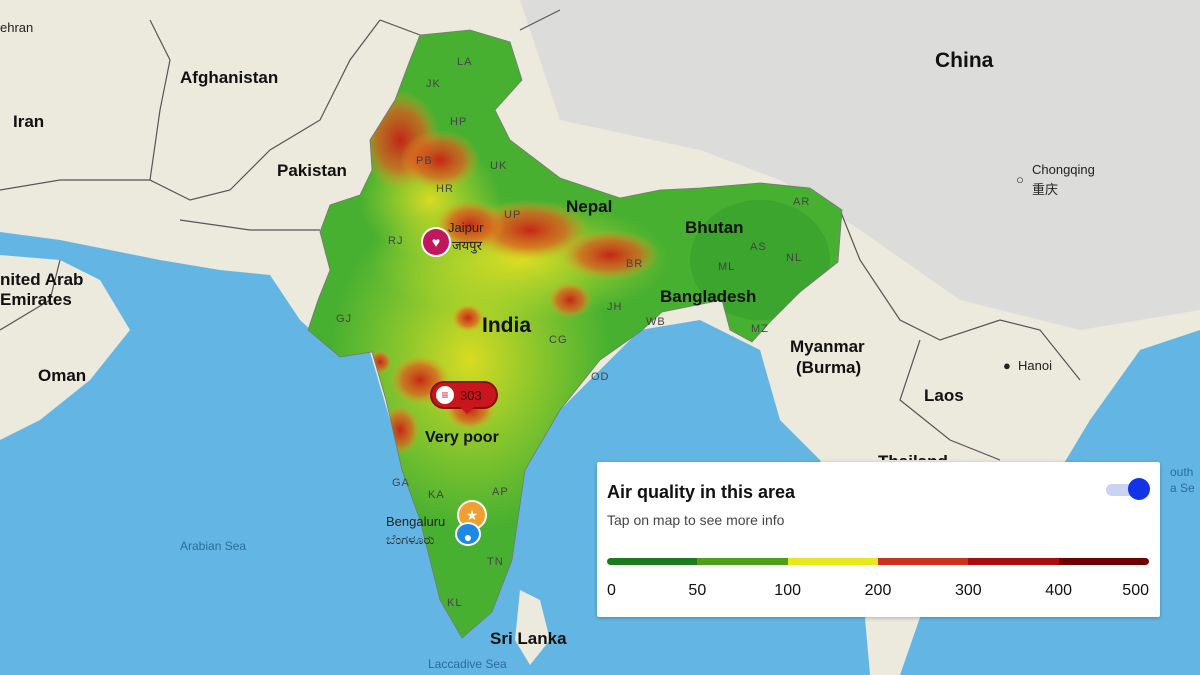 The width and height of the screenshot is (1200, 675). I want to click on label-bhutan: Bhutan, so click(714, 227).